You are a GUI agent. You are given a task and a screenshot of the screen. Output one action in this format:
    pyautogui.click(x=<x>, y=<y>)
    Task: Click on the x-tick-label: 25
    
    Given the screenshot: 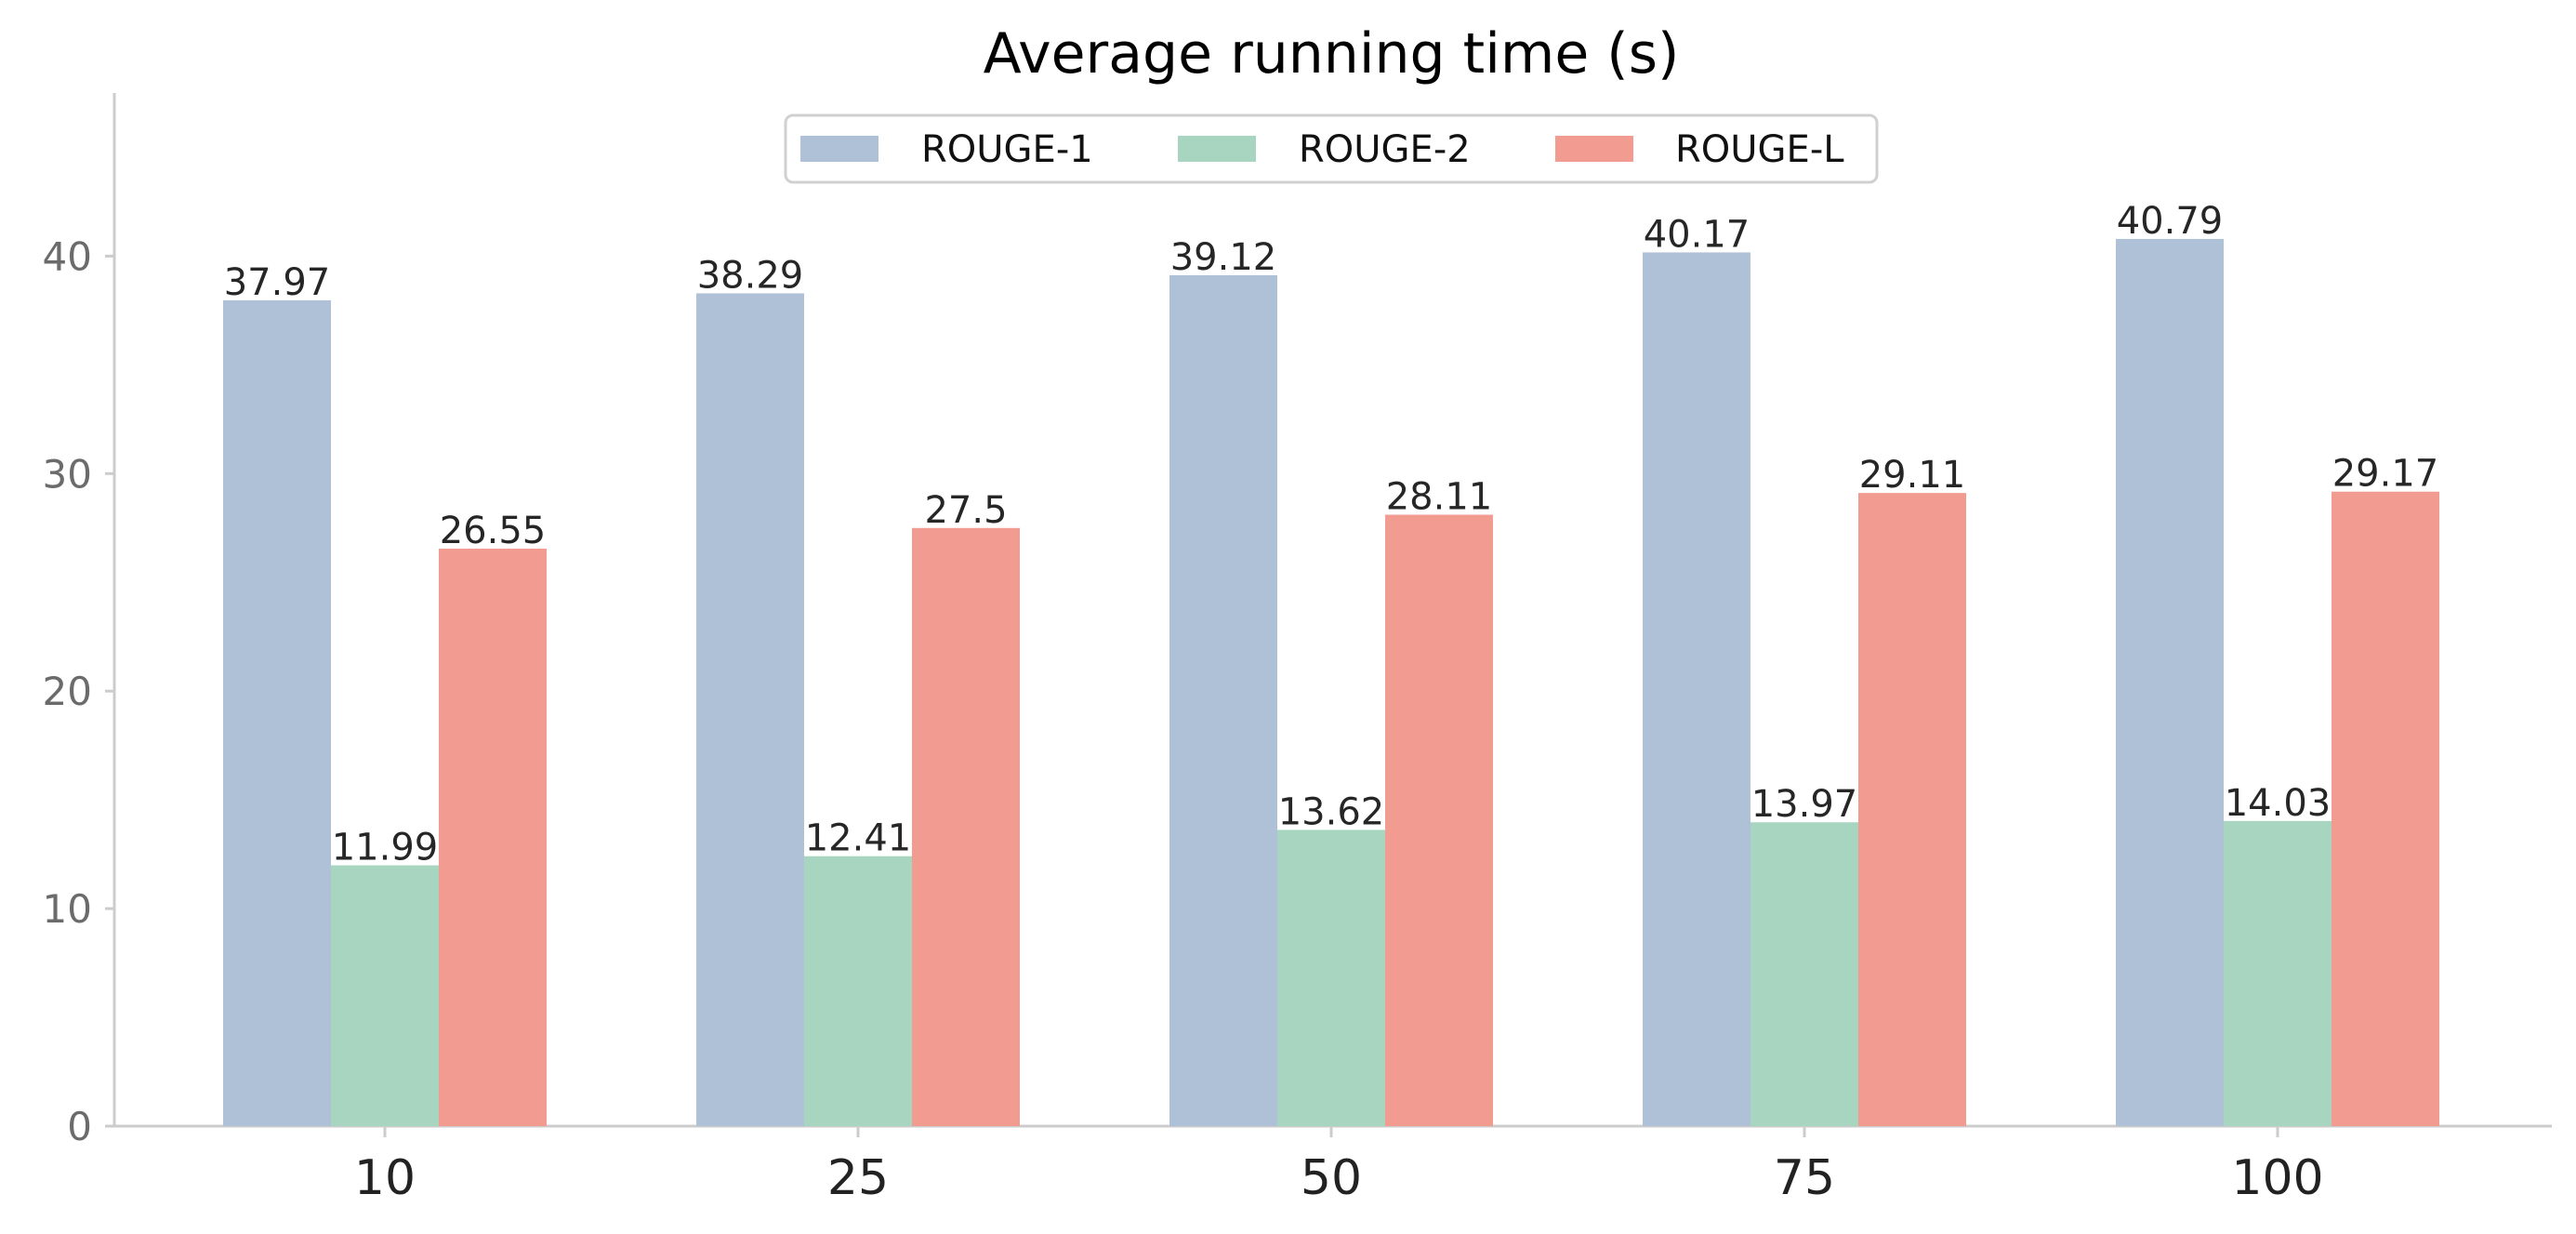 What is the action you would take?
    pyautogui.click(x=858, y=1178)
    